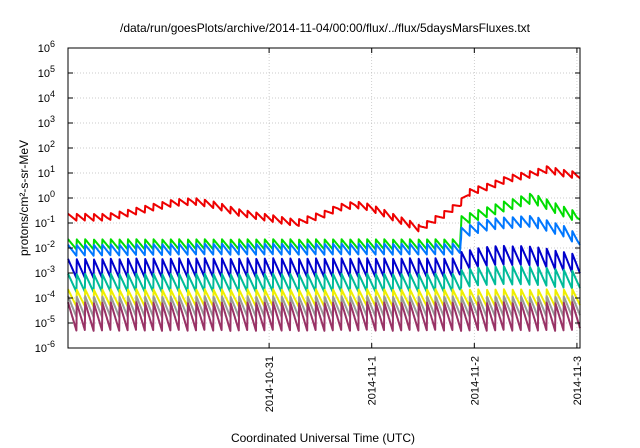 Image resolution: width=640 pixels, height=448 pixels. What do you see at coordinates (45, 347) in the screenshot?
I see `y-tick-label: 10⁻⁶` at bounding box center [45, 347].